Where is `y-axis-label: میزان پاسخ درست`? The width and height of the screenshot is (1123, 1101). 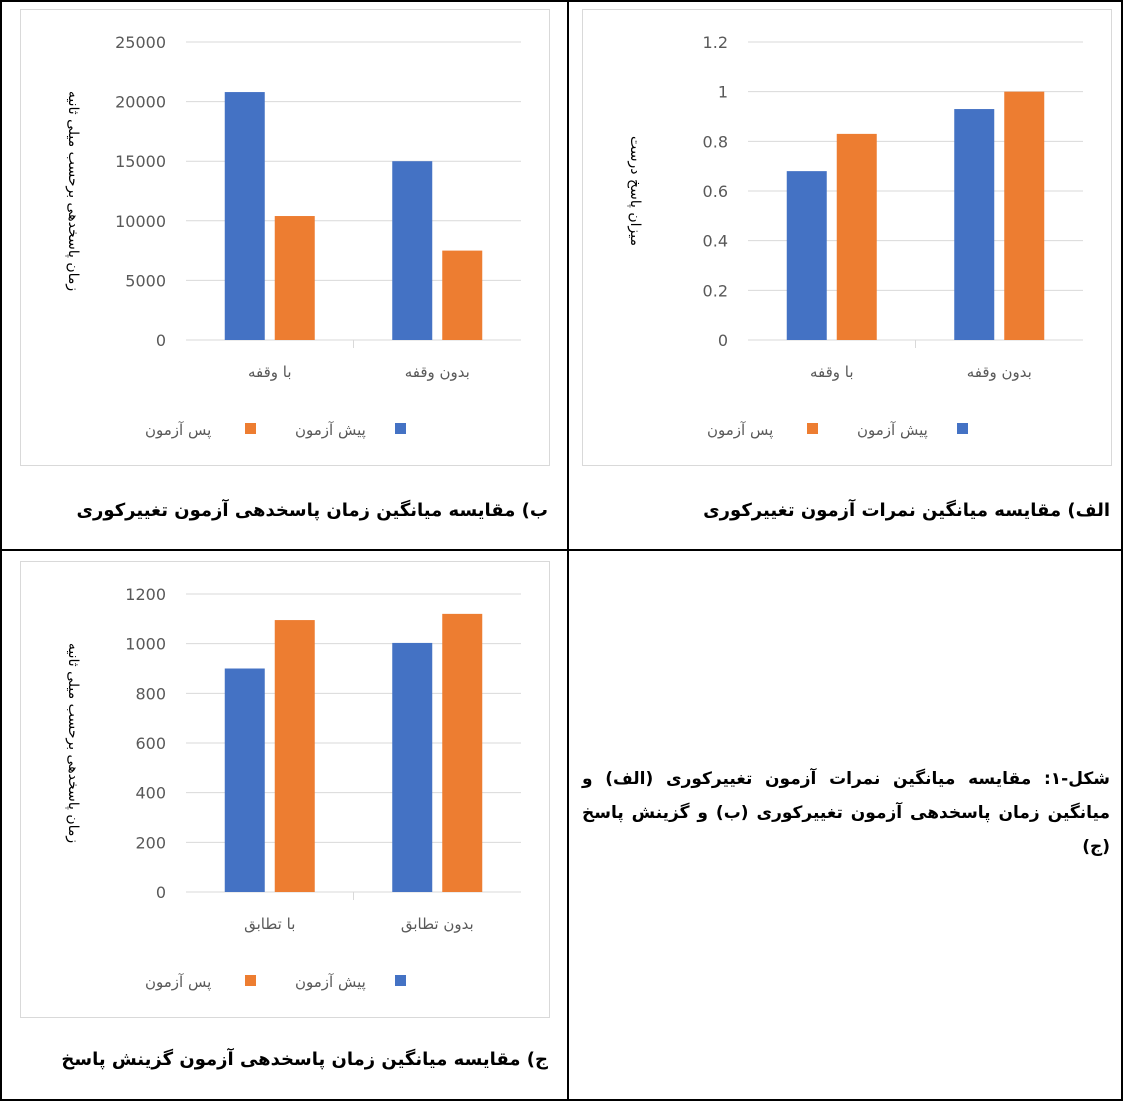
y-axis-label: میزان پاسخ درست is located at coordinates (635, 191).